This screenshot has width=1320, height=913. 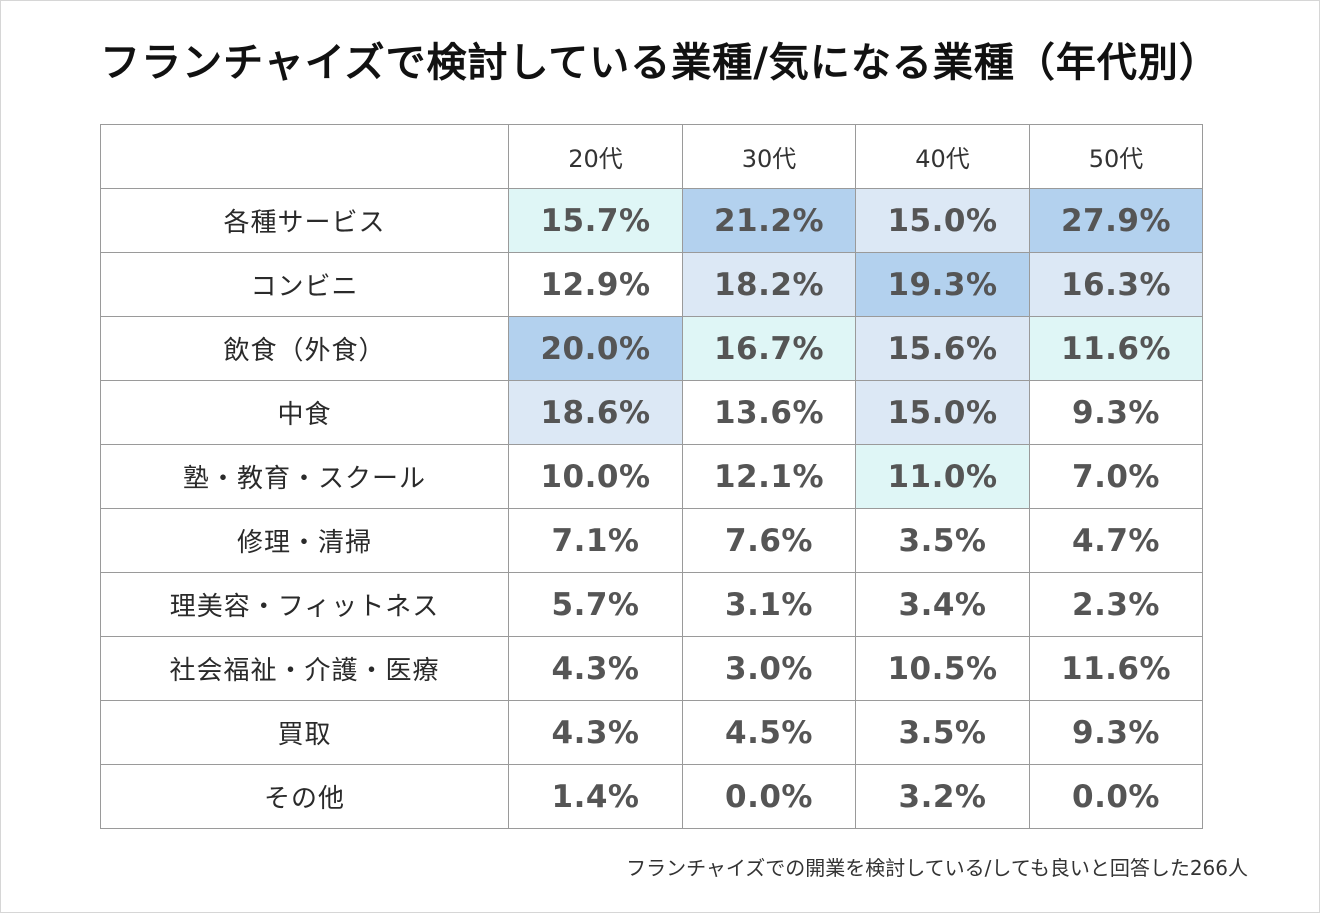 What do you see at coordinates (1116, 156) in the screenshot?
I see `column-header-50s: 50代` at bounding box center [1116, 156].